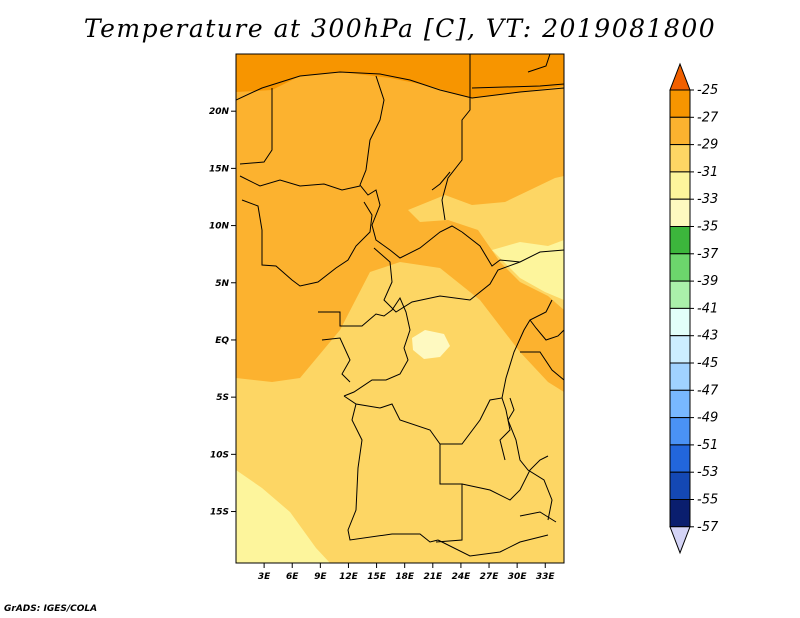  I want to click on niger-nigeria-border, so click(300, 183).